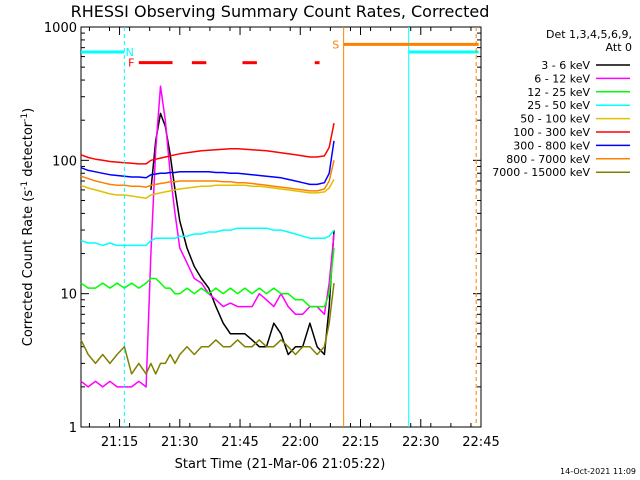 The image size is (640, 480). I want to click on legend-label-1: 6 - 12 keV, so click(562, 78).